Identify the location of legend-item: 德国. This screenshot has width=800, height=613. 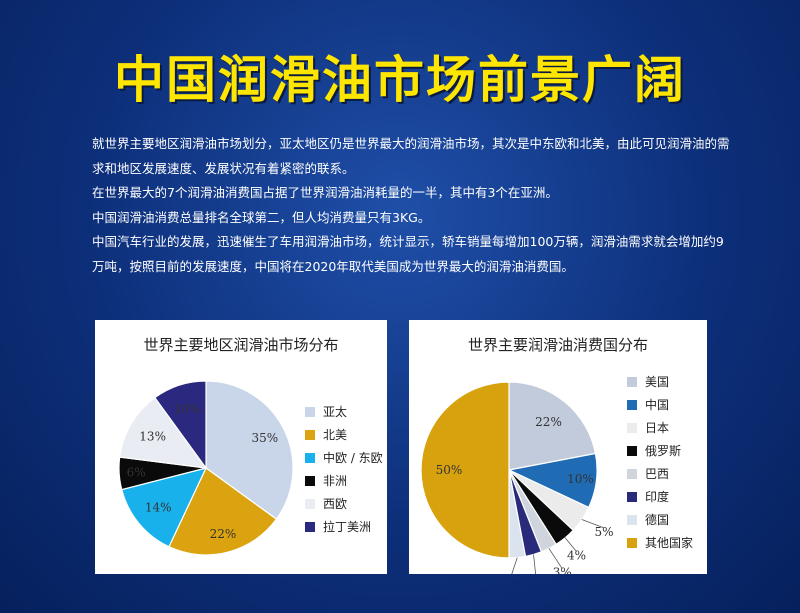
(660, 519).